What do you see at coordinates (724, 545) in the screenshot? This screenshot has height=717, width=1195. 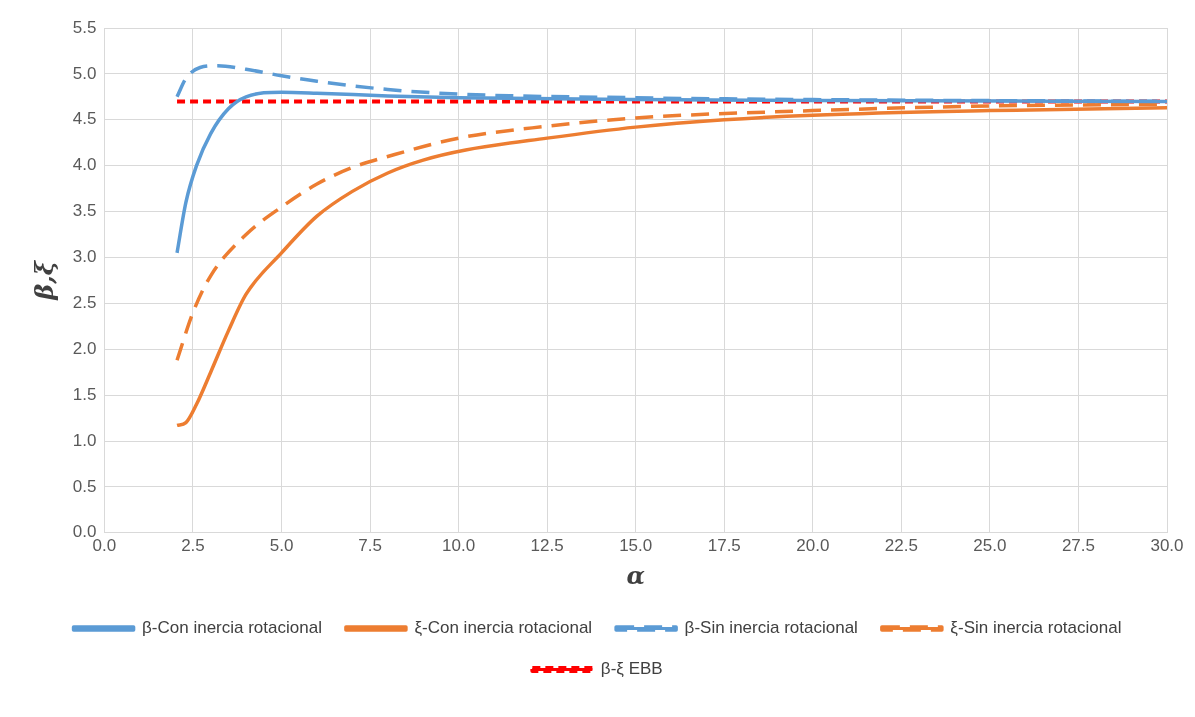 I see `x-tick-label: 17.5` at bounding box center [724, 545].